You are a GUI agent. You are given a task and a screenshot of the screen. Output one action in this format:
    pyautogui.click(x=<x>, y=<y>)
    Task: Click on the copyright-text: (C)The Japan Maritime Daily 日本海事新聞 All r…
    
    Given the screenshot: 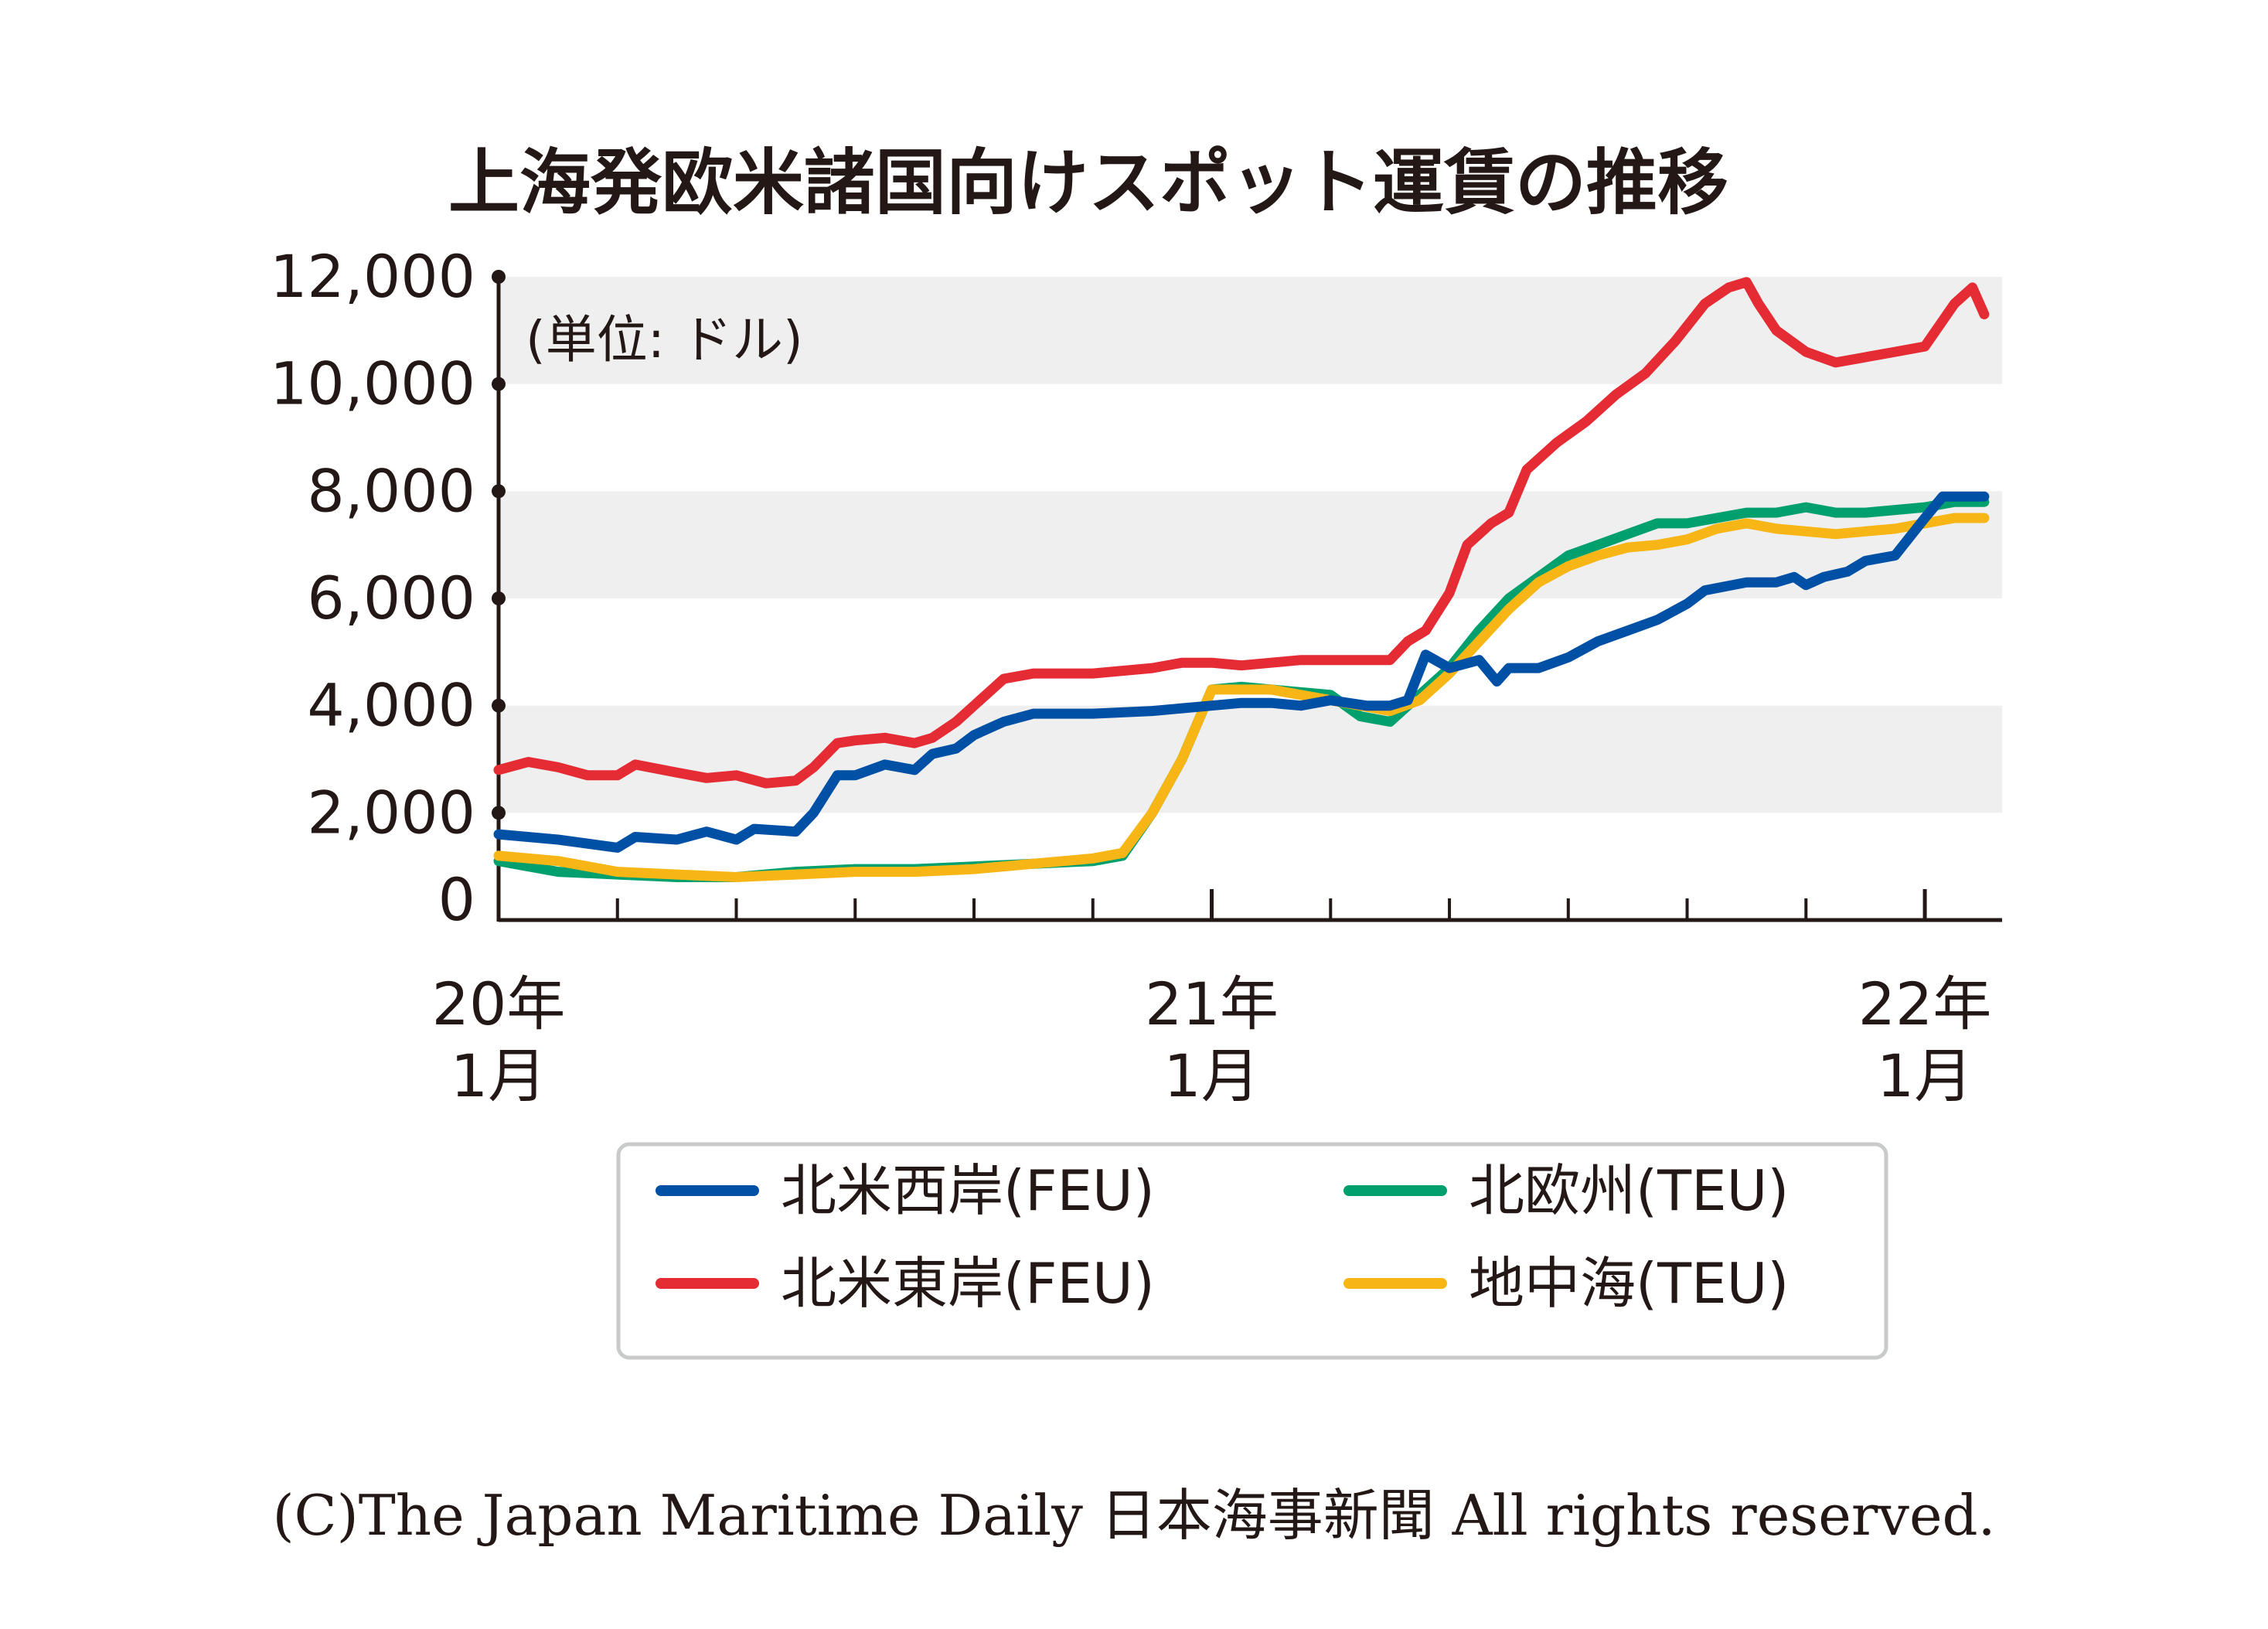 What is the action you would take?
    pyautogui.click(x=1133, y=1515)
    